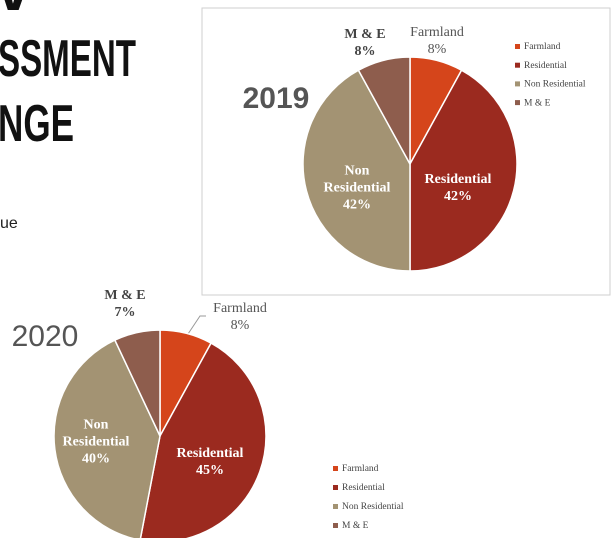 Image resolution: width=613 pixels, height=538 pixels. I want to click on slide-title-line: NGE, so click(37, 124).